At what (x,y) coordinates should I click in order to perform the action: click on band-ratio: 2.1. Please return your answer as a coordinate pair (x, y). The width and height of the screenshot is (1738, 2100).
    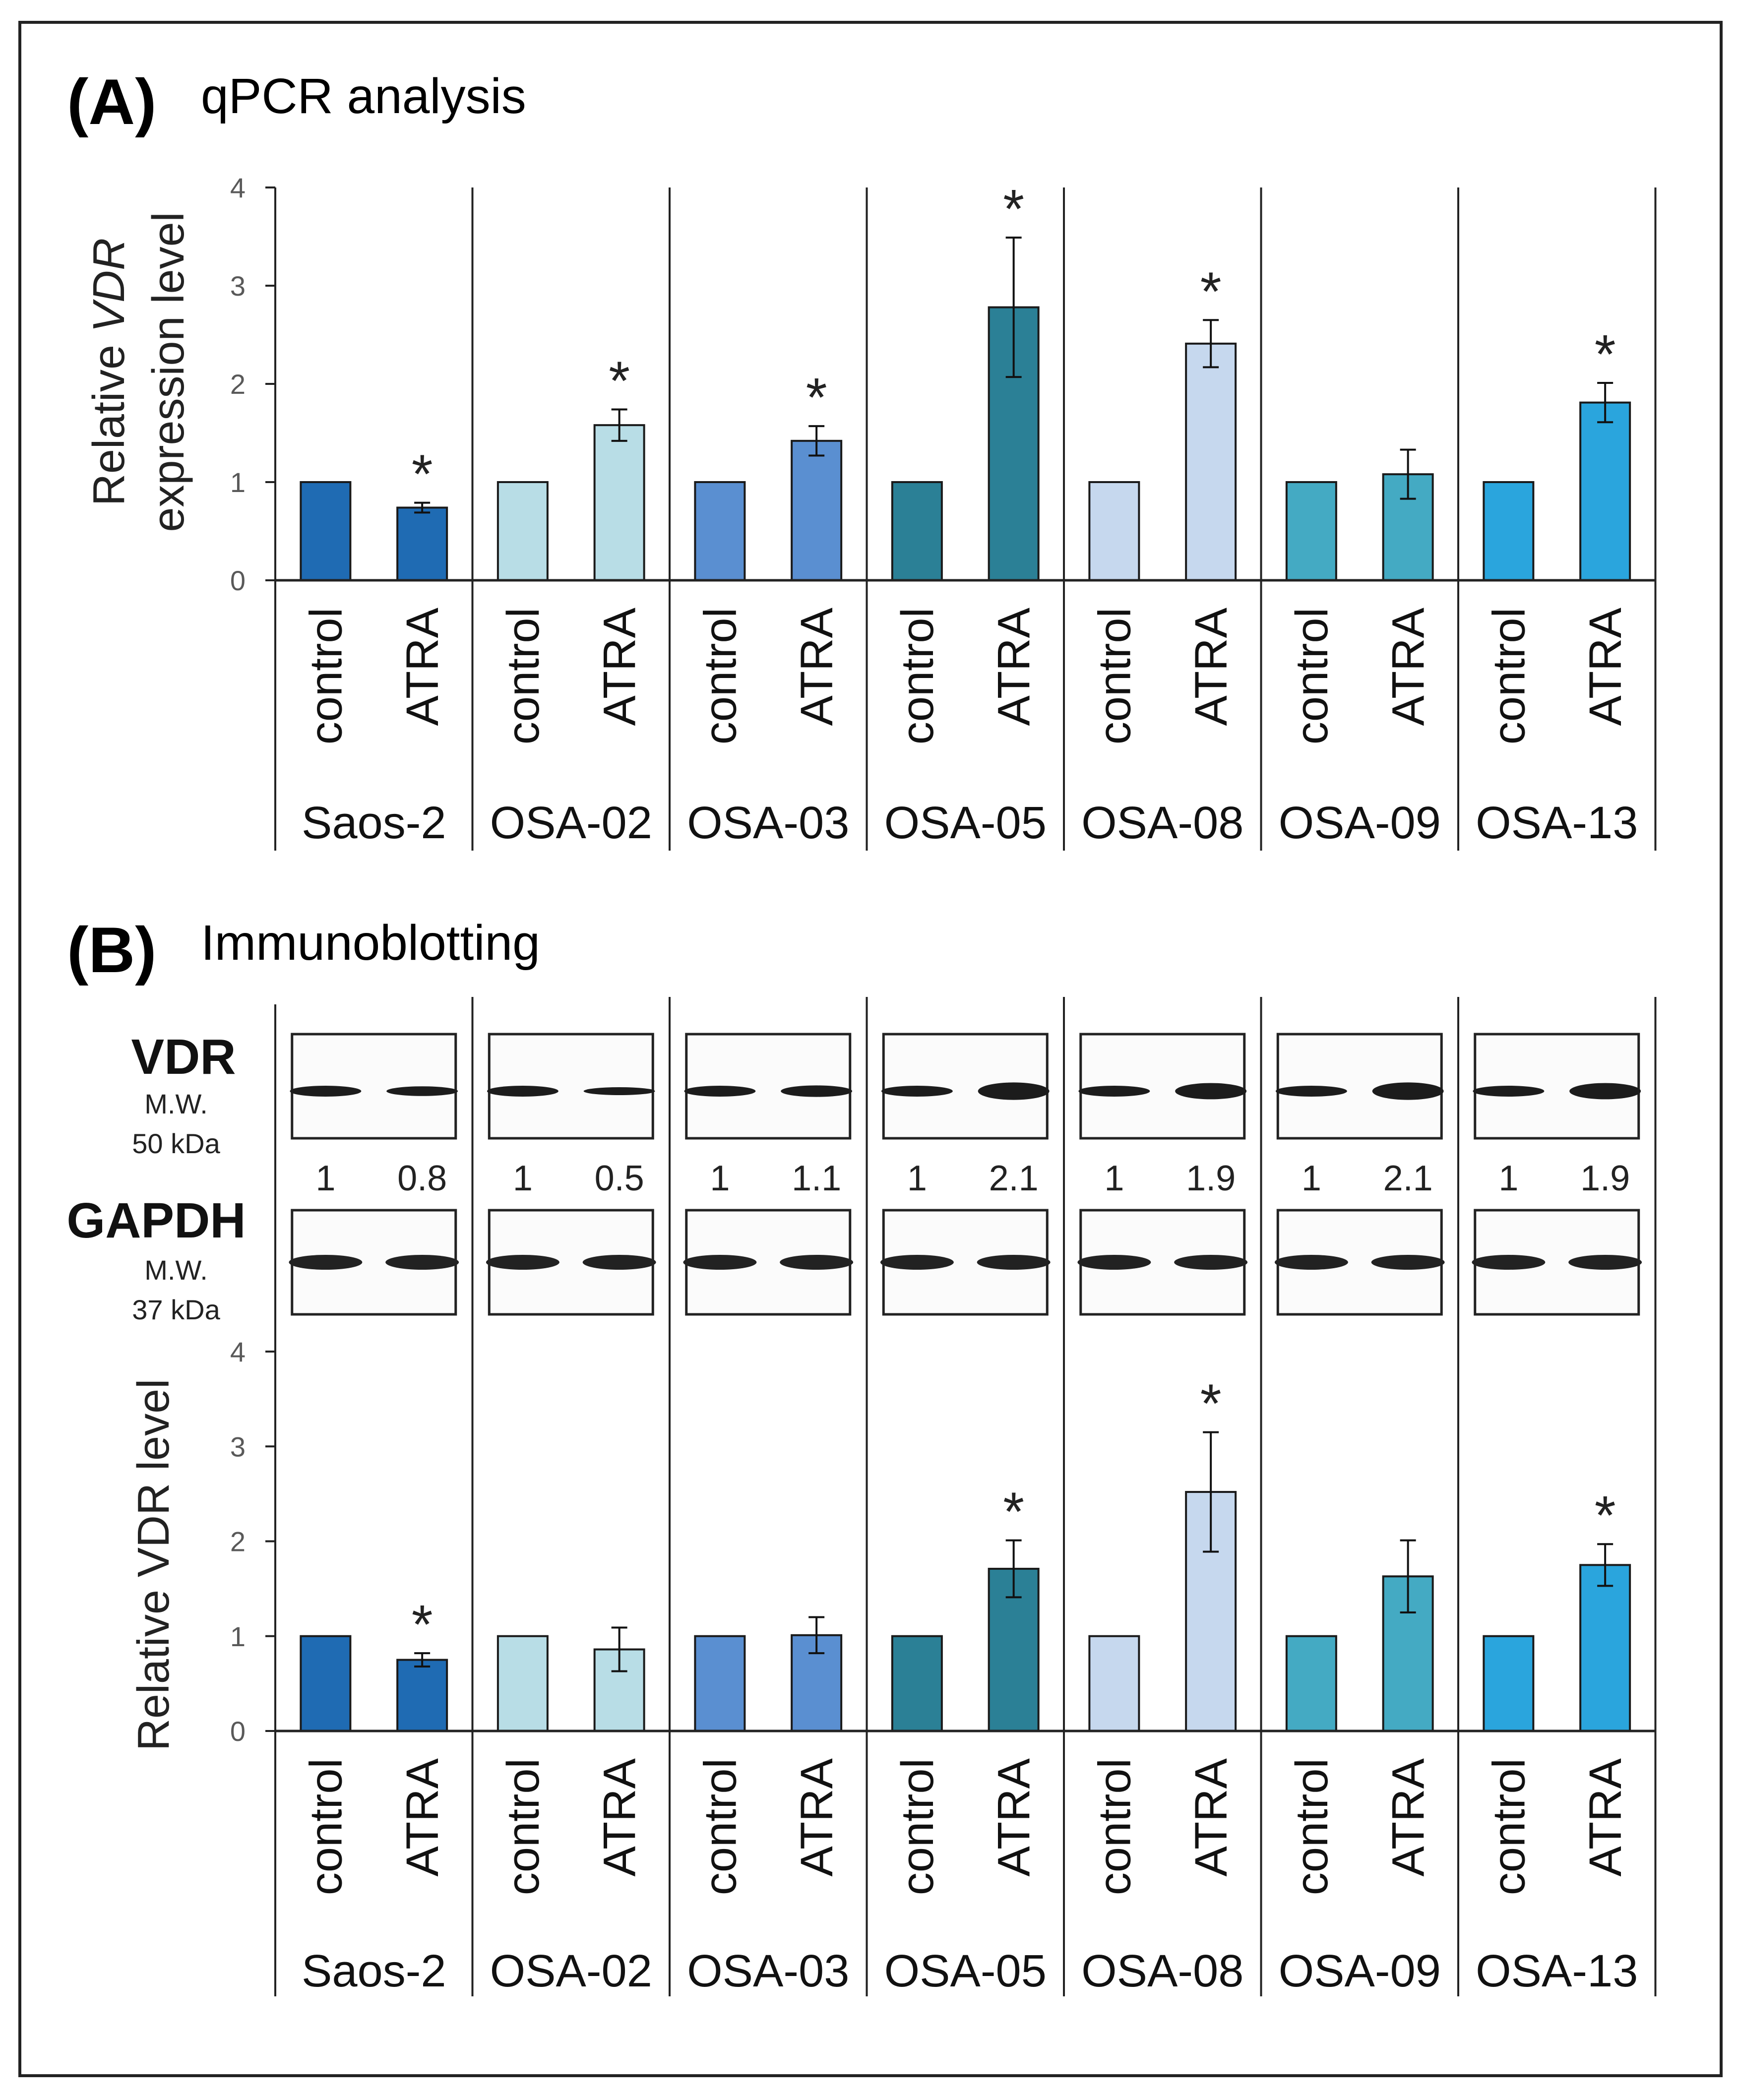
    Looking at the image, I should click on (1408, 1179).